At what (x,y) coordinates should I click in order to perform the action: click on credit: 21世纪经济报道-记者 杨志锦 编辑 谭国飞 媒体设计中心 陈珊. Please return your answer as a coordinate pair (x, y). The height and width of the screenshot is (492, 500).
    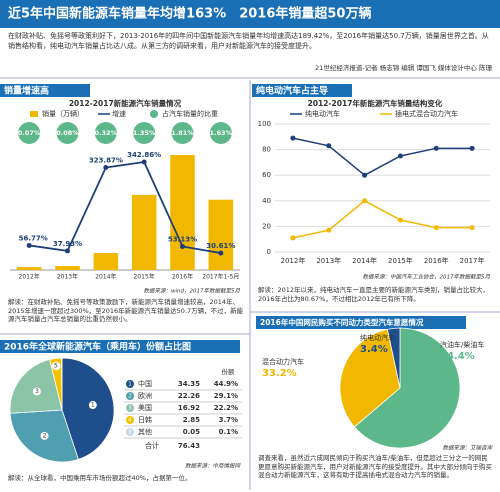
    Looking at the image, I should click on (403, 68).